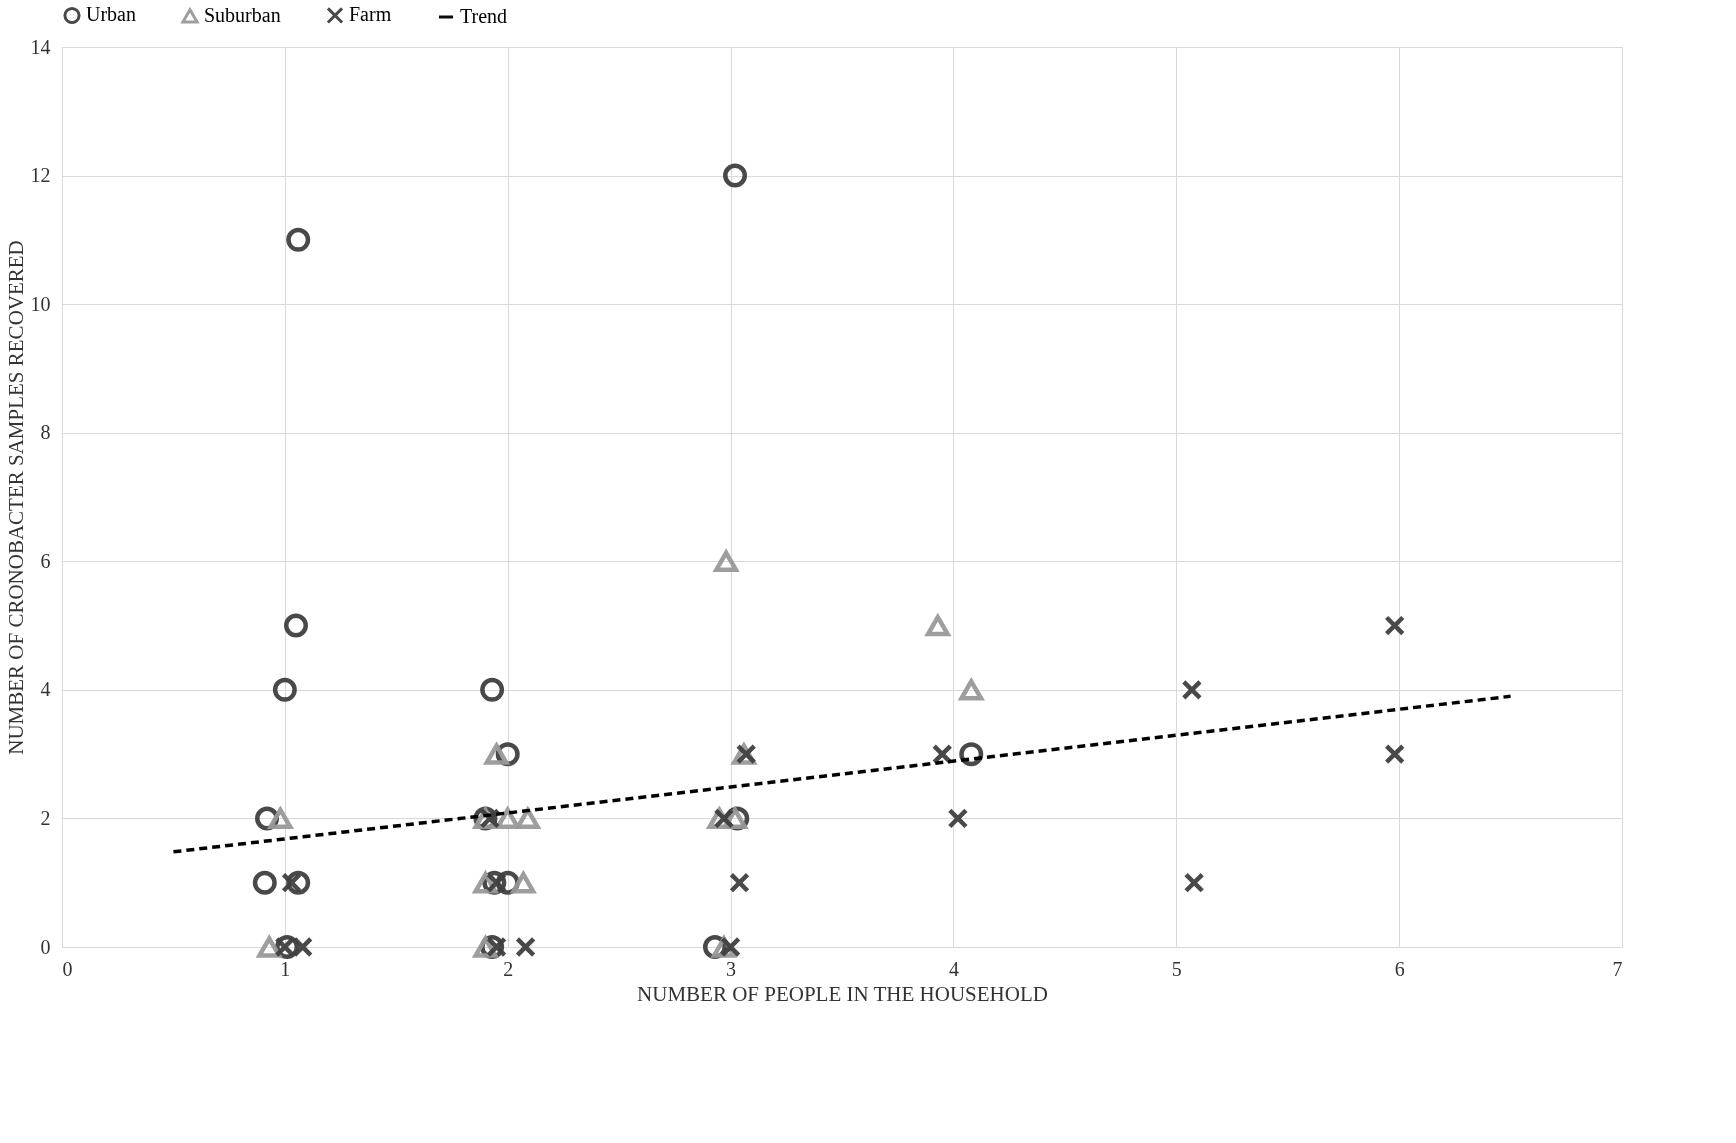  What do you see at coordinates (1617, 968) in the screenshot?
I see `x-tick-label: 7` at bounding box center [1617, 968].